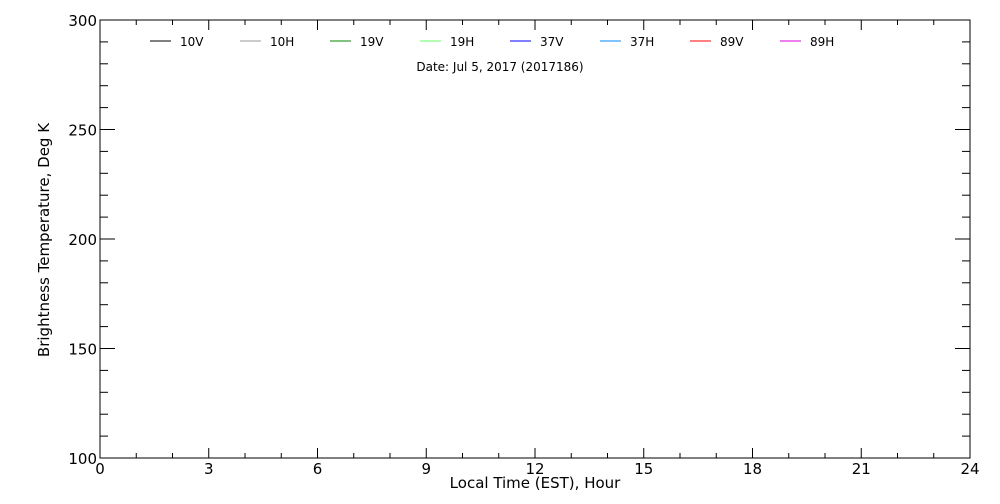 This screenshot has width=1000, height=504. Describe the element at coordinates (209, 469) in the screenshot. I see `x-tick-label: 3` at that location.